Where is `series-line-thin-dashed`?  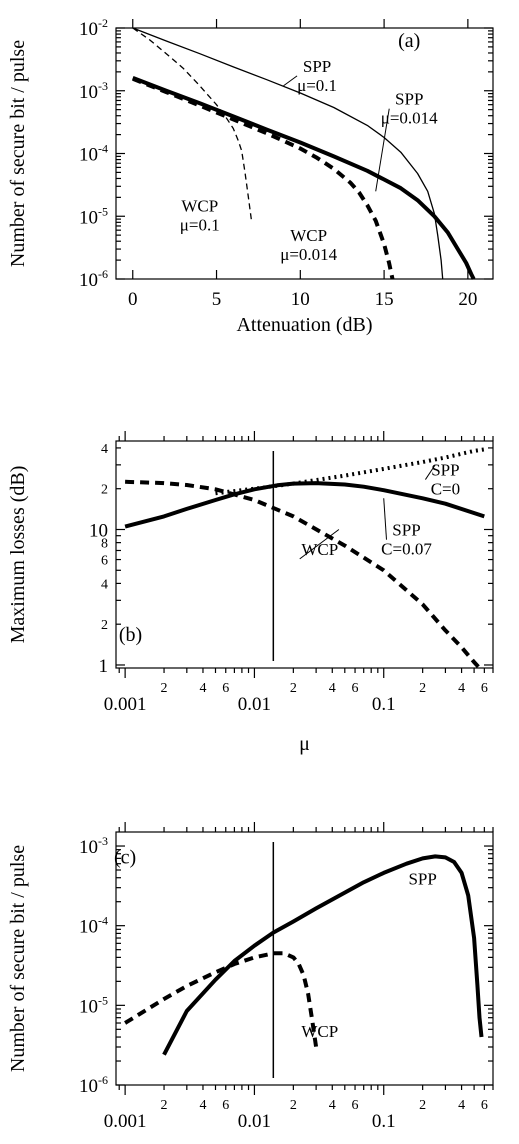
series-line-thin-dashed is located at coordinates (192, 125).